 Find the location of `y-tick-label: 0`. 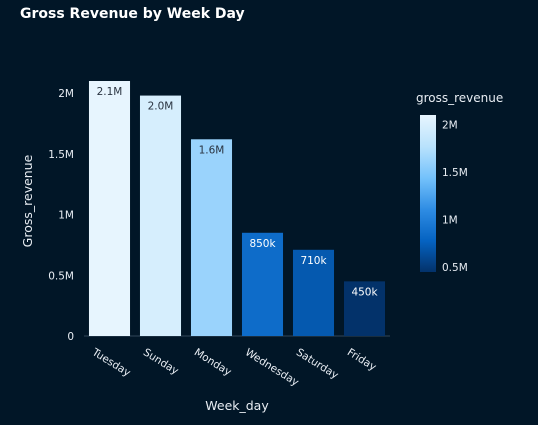

y-tick-label: 0 is located at coordinates (70, 337).